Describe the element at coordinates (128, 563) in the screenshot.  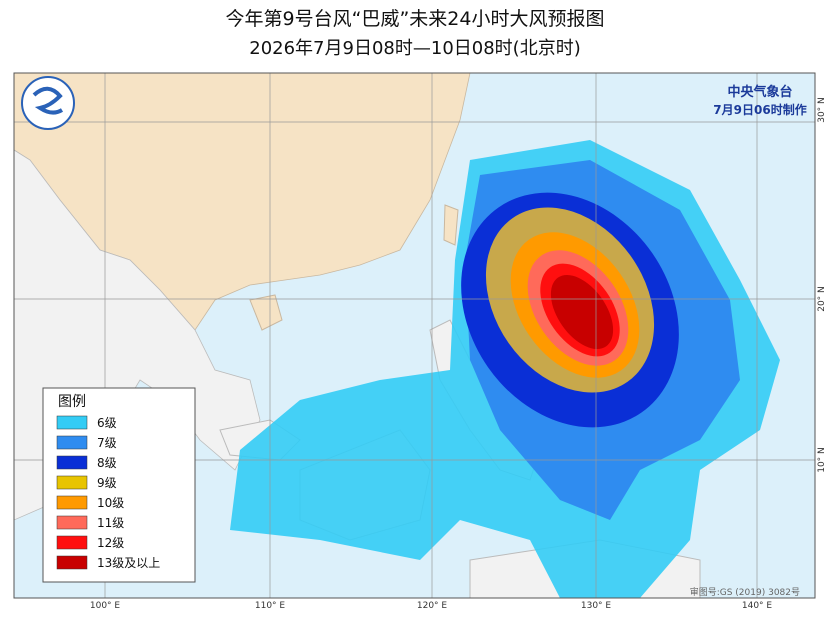
I see `legend-label: 13级及以上` at that location.